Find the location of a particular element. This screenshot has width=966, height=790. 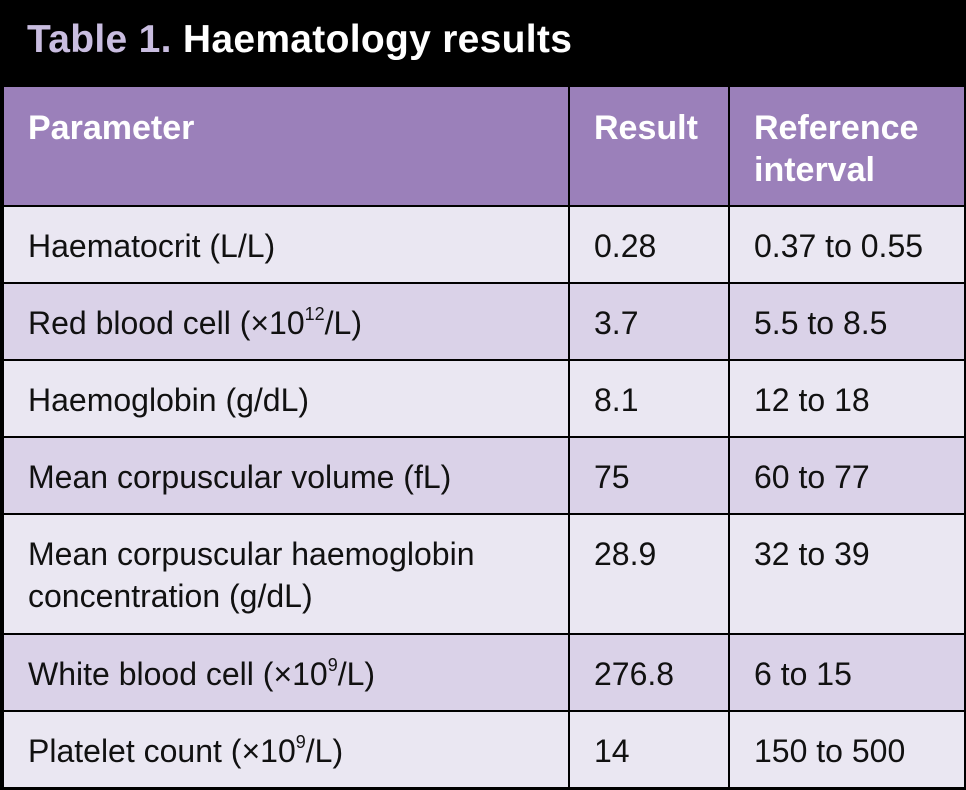

cell-parameter: Haematocrit (L/L) is located at coordinates (286, 244).